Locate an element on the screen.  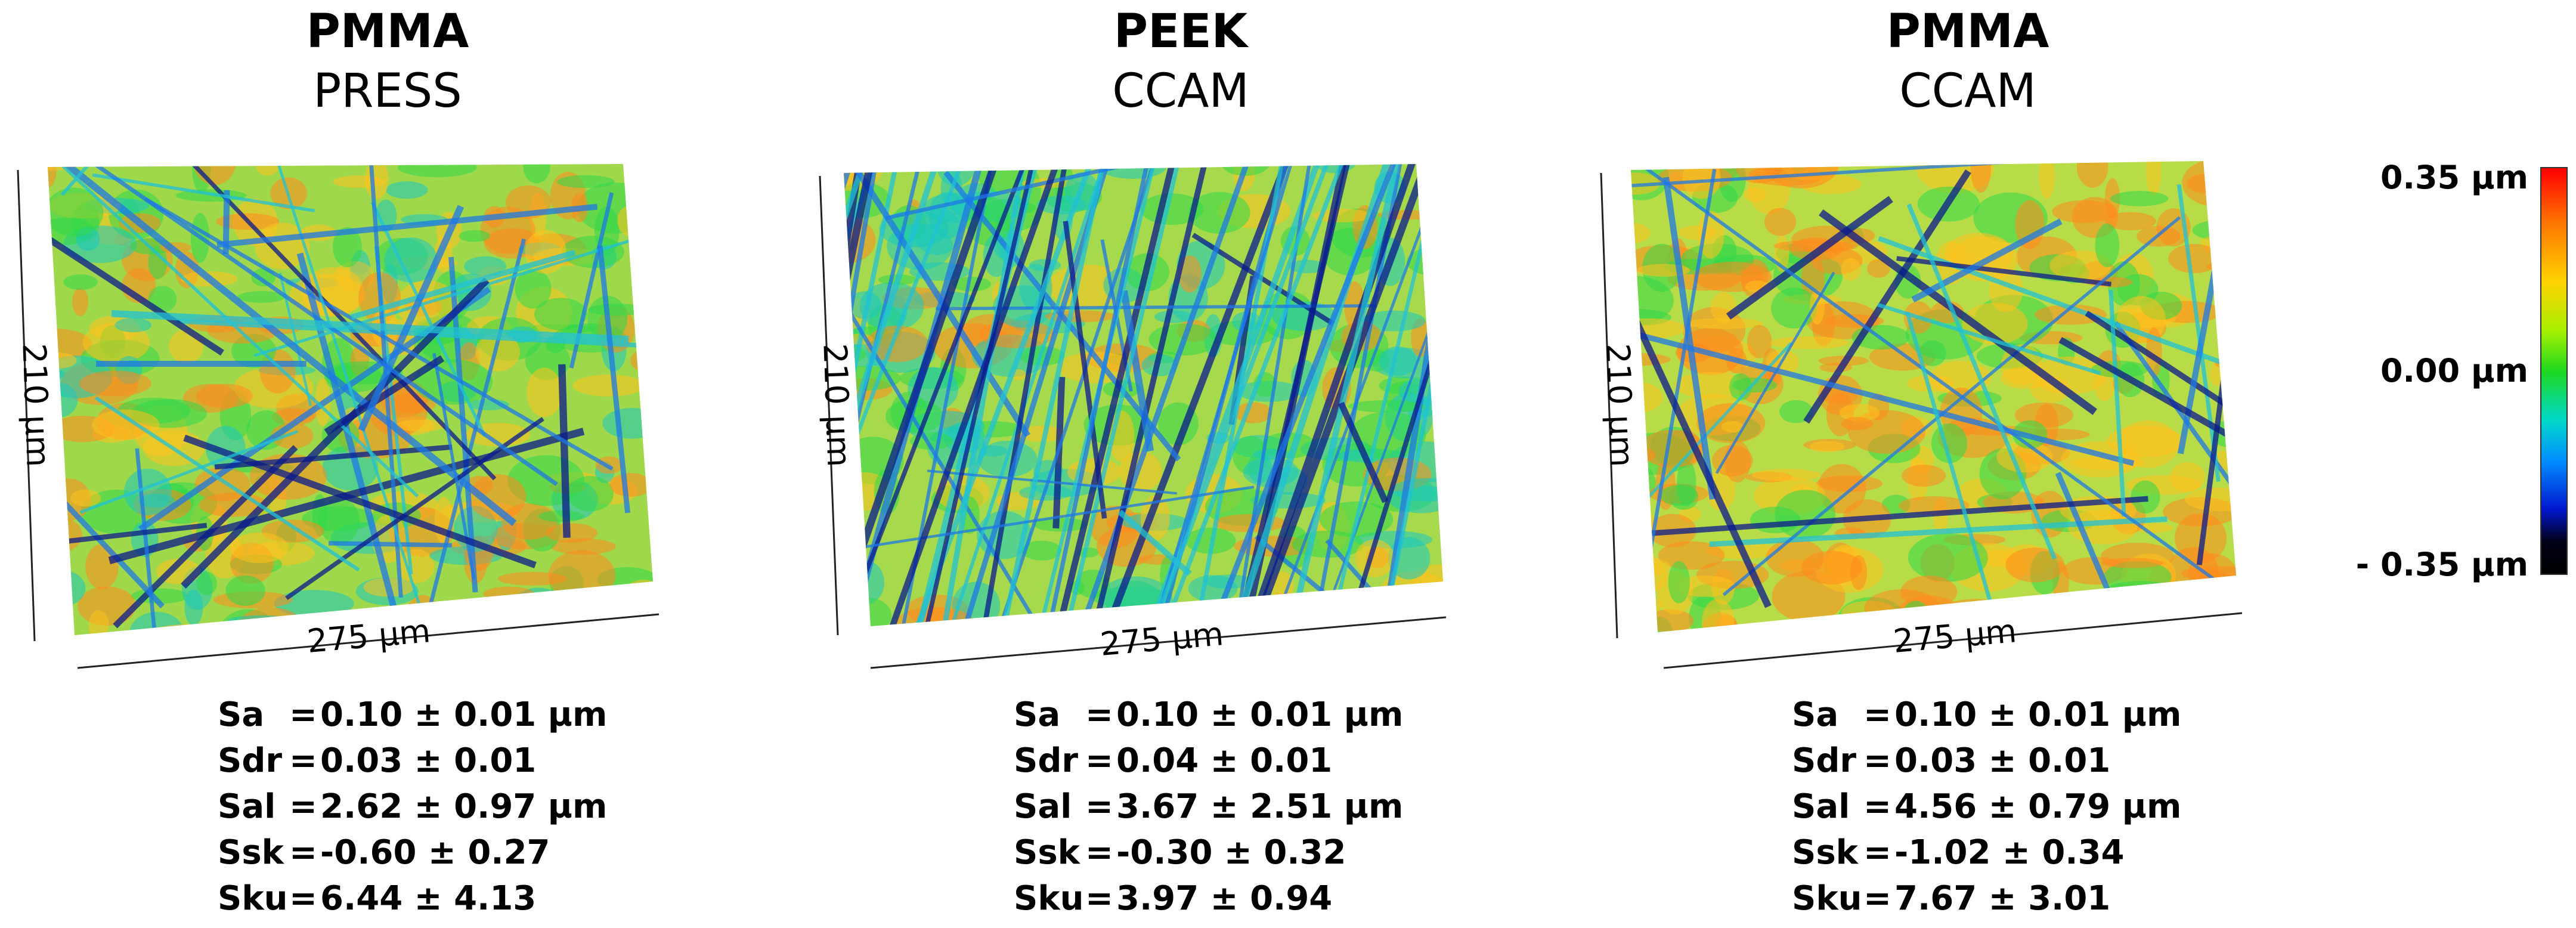
param-value: 2.62 ± 0.97 µm is located at coordinates (464, 806).